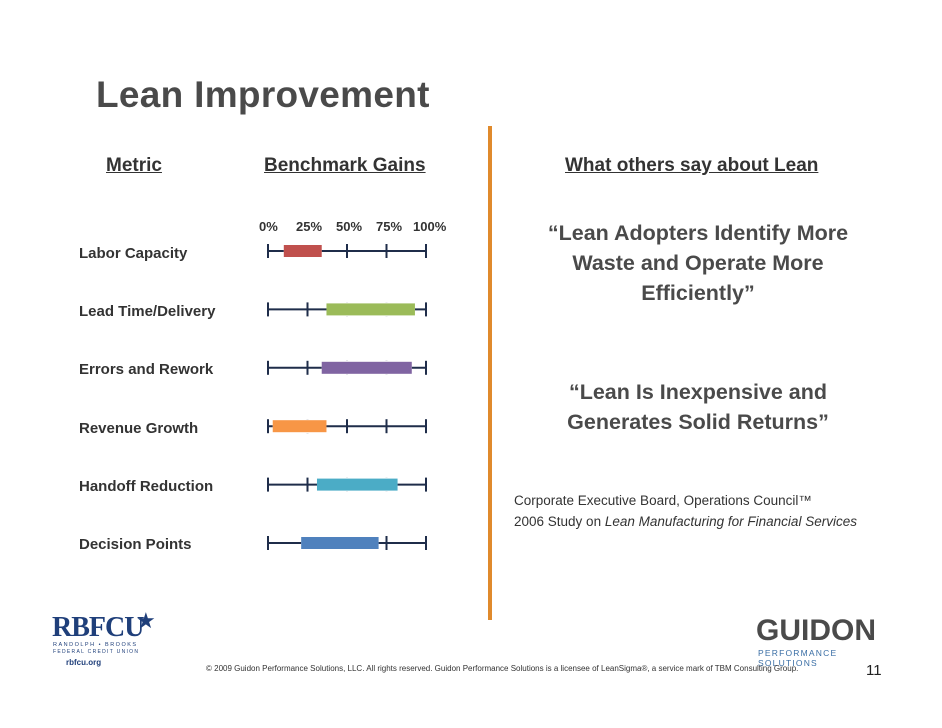 The image size is (942, 728). Describe the element at coordinates (302, 251) in the screenshot. I see `range-bar-labor-capacity` at that location.